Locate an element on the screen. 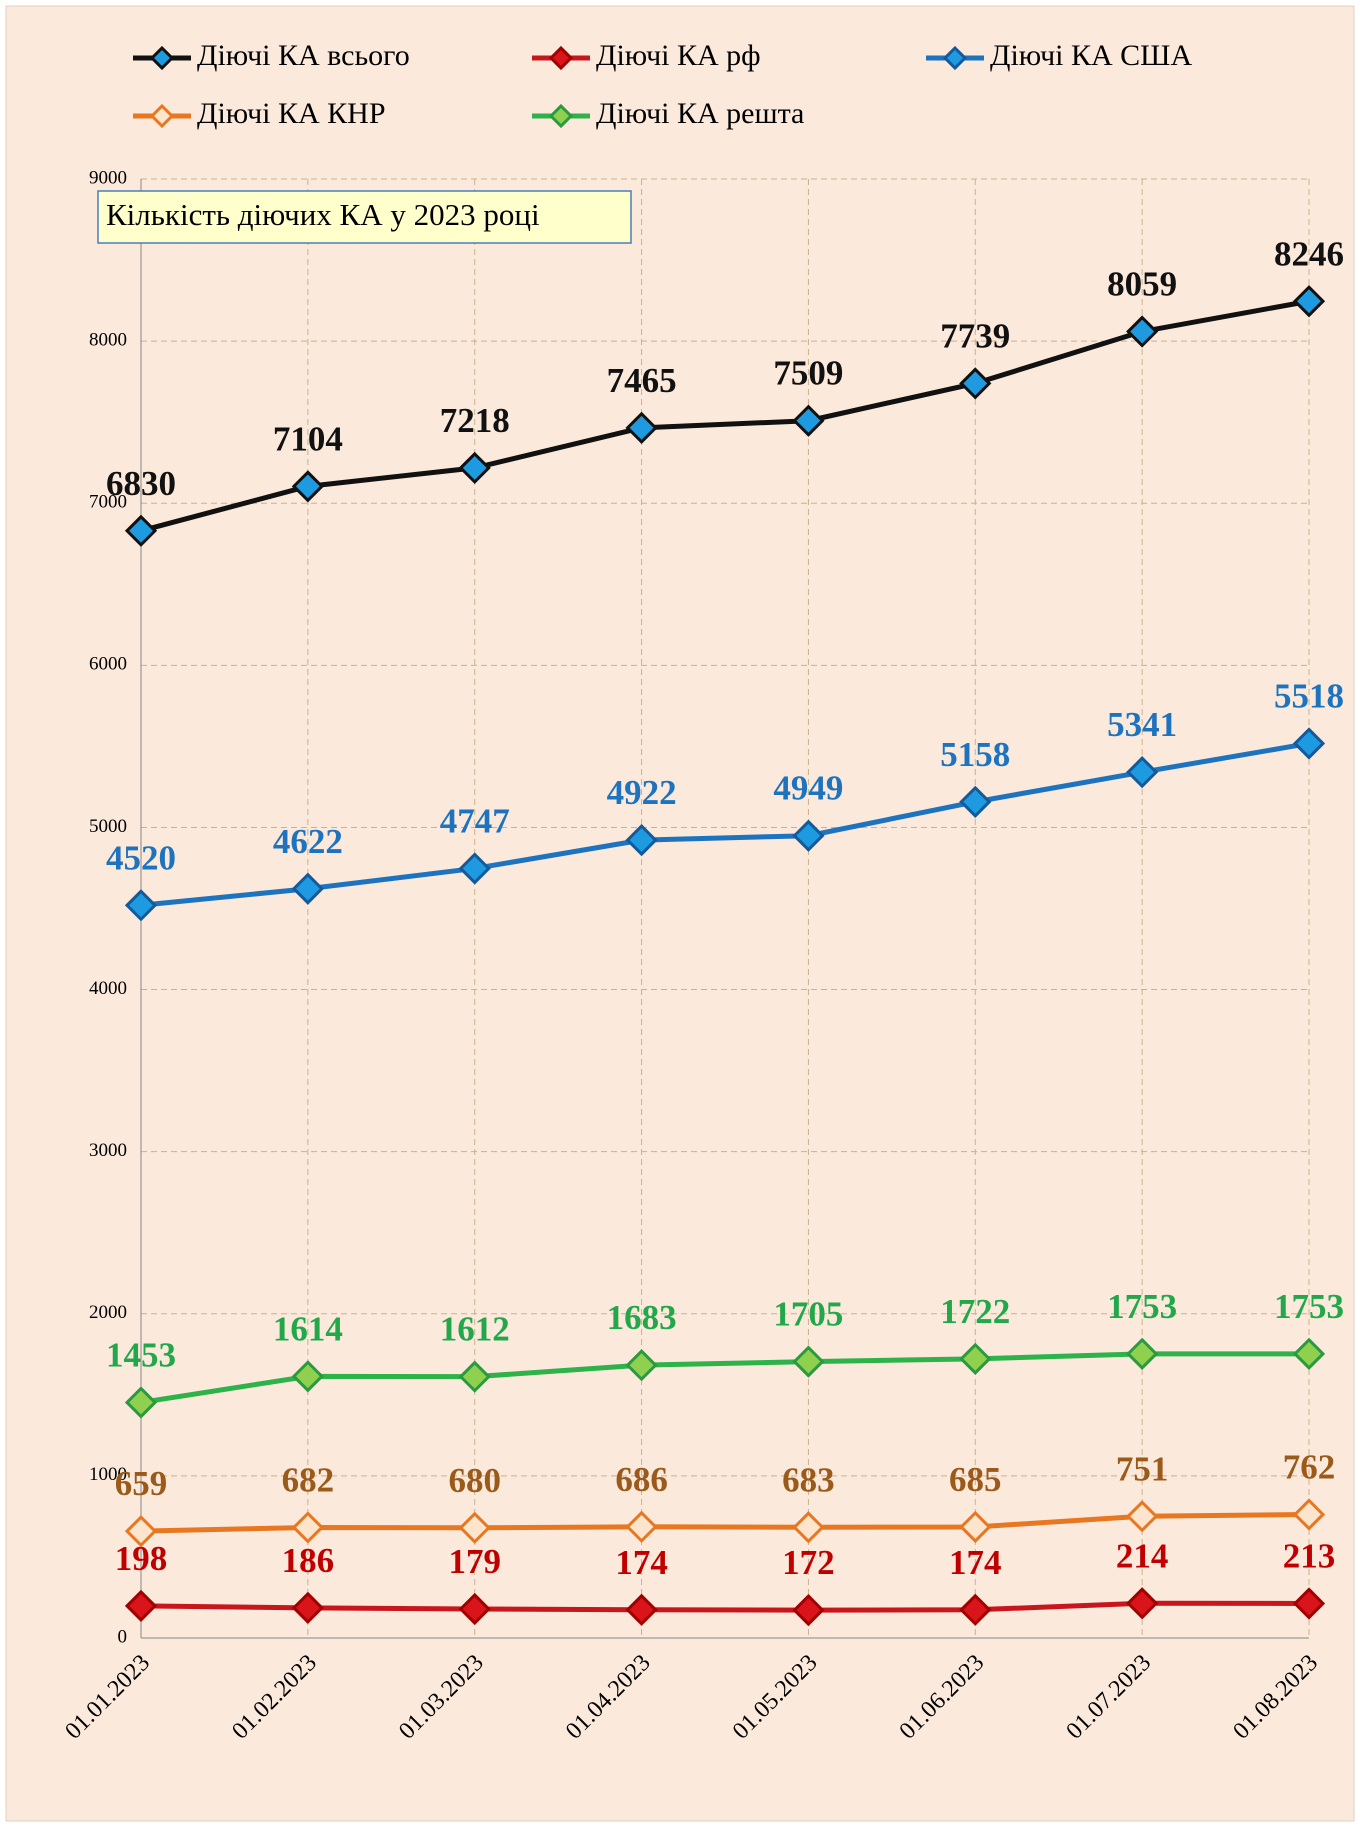  data-label: 1453 is located at coordinates (141, 1354).